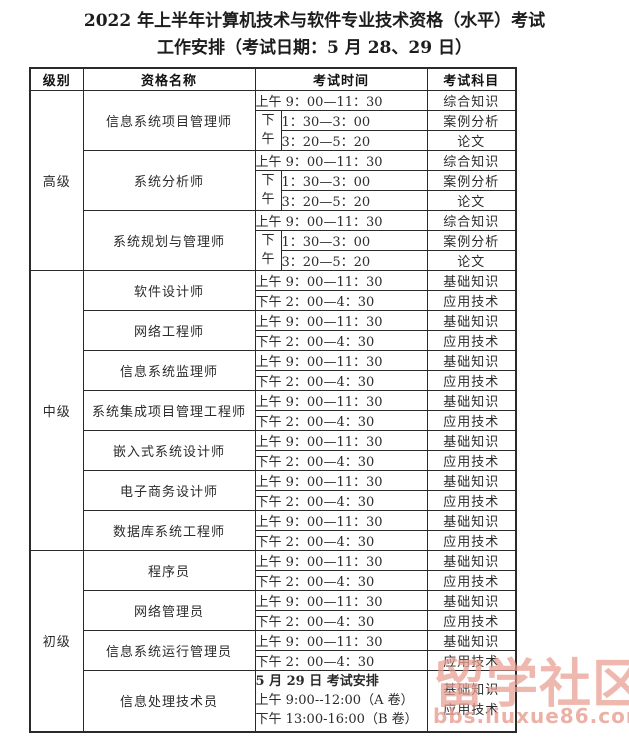 Image resolution: width=629 pixels, height=751 pixels. Describe the element at coordinates (169, 490) in the screenshot. I see `qualification-name: 电子商务设计师` at that location.